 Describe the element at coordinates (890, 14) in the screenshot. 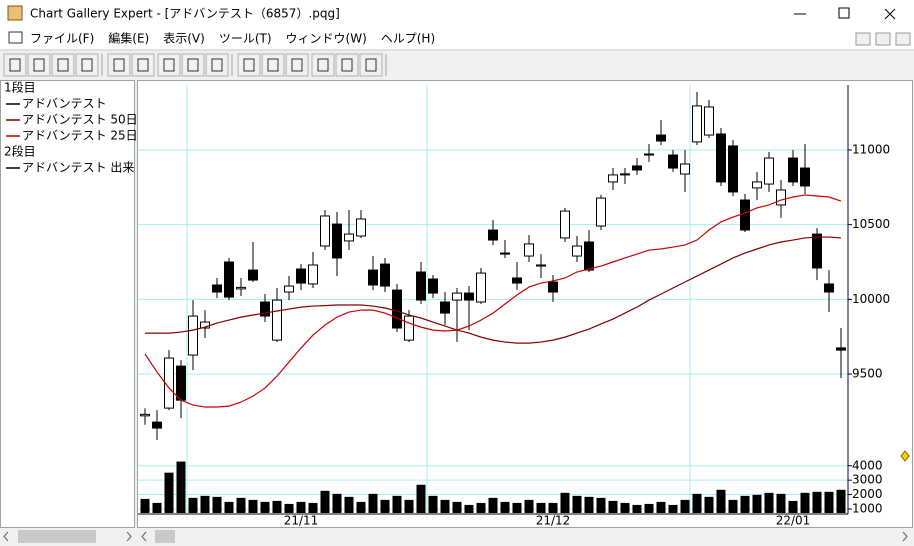

I see `close-button` at that location.